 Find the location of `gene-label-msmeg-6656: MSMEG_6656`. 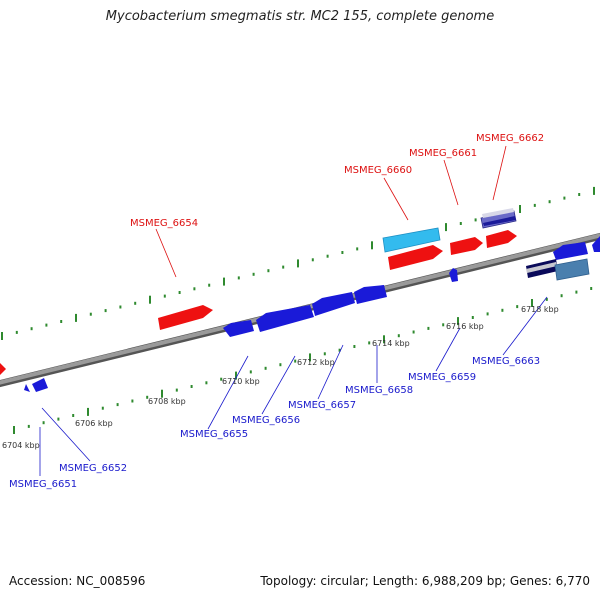

gene-label-msmeg-6656: MSMEG_6656 is located at coordinates (266, 420).